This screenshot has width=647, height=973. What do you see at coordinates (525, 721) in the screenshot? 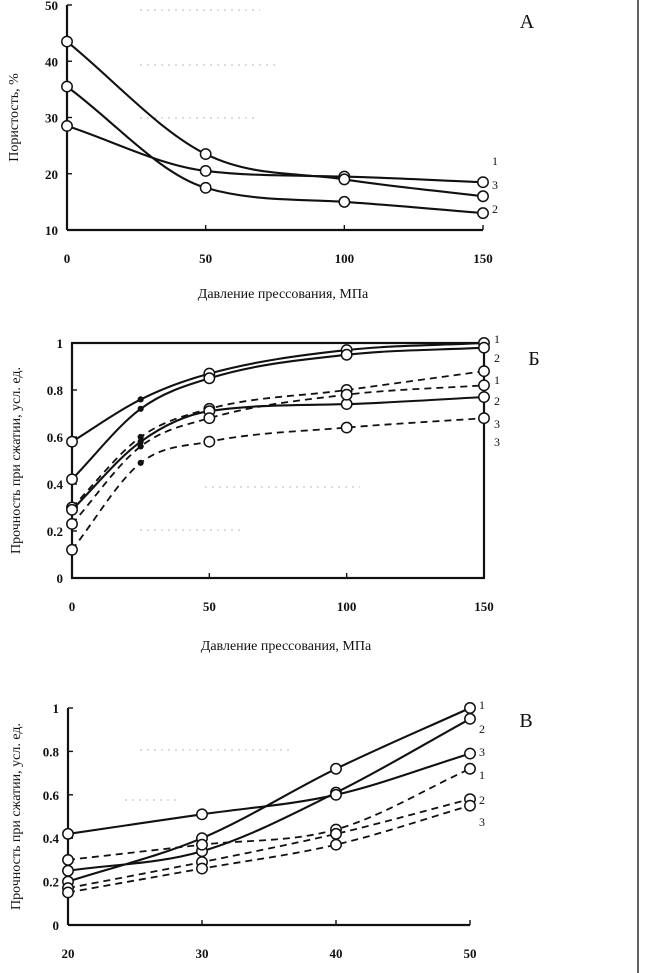
I see `panel-letter: В` at bounding box center [525, 721].